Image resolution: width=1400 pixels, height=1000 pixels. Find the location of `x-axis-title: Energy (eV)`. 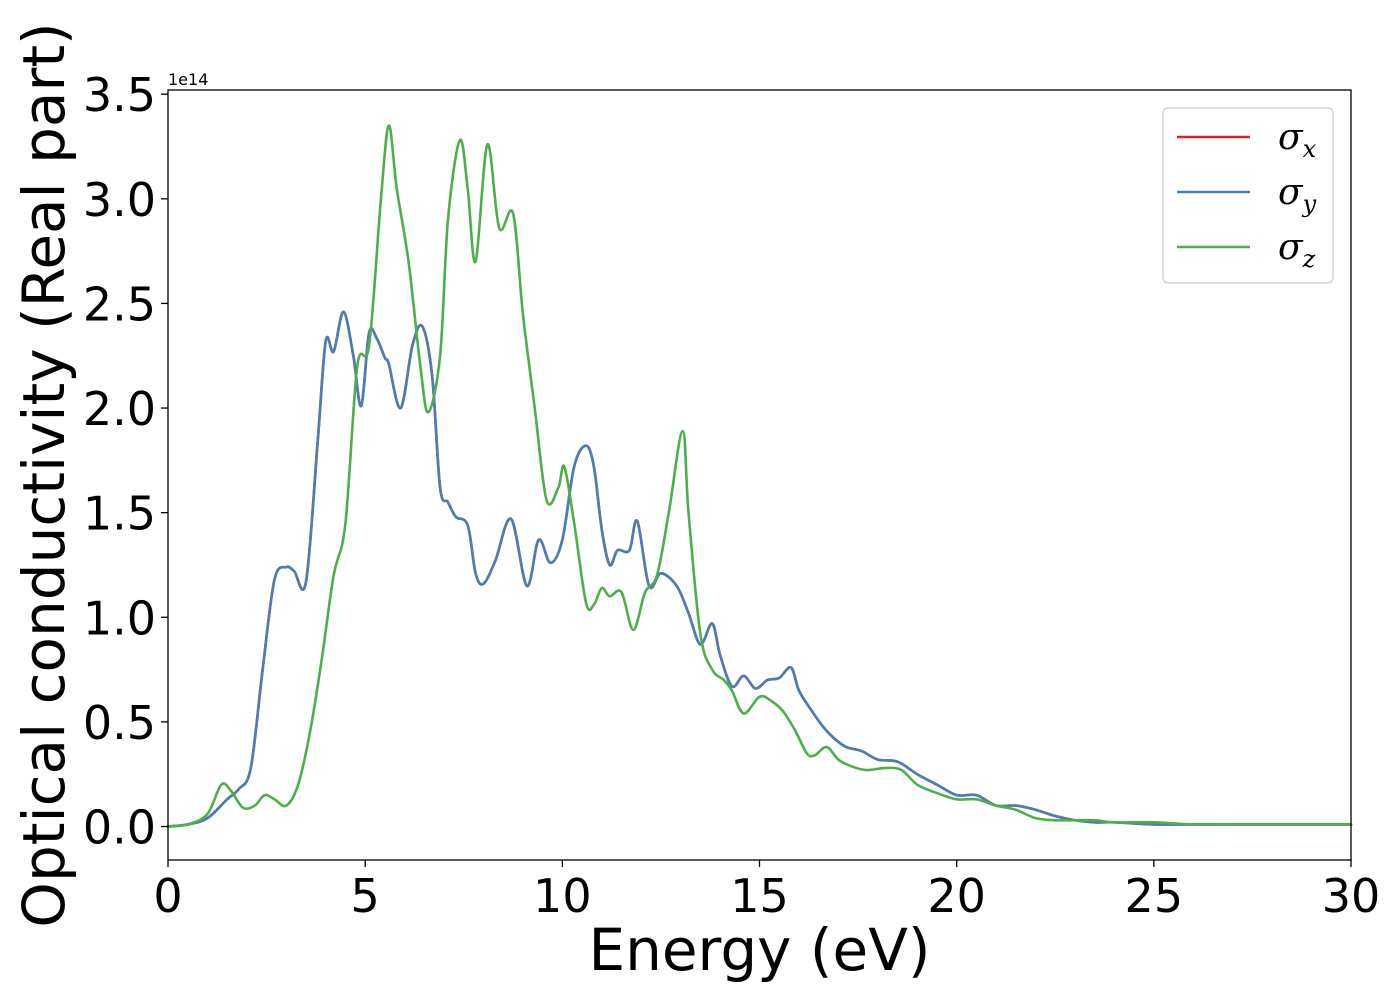

x-axis-title: Energy (eV) is located at coordinates (759, 950).